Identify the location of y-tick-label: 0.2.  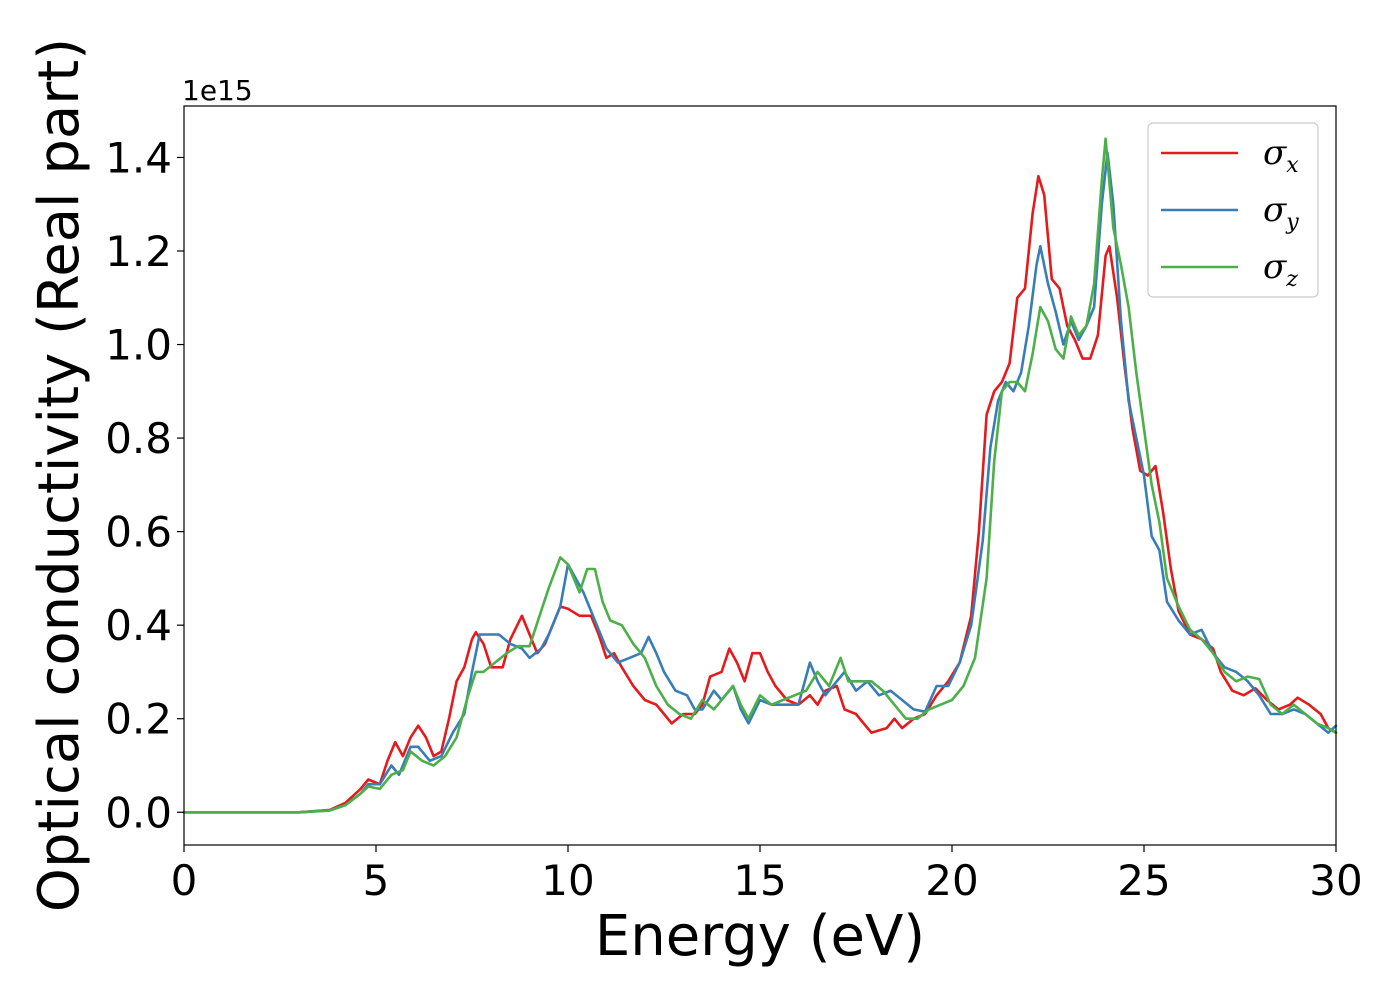
(138, 719).